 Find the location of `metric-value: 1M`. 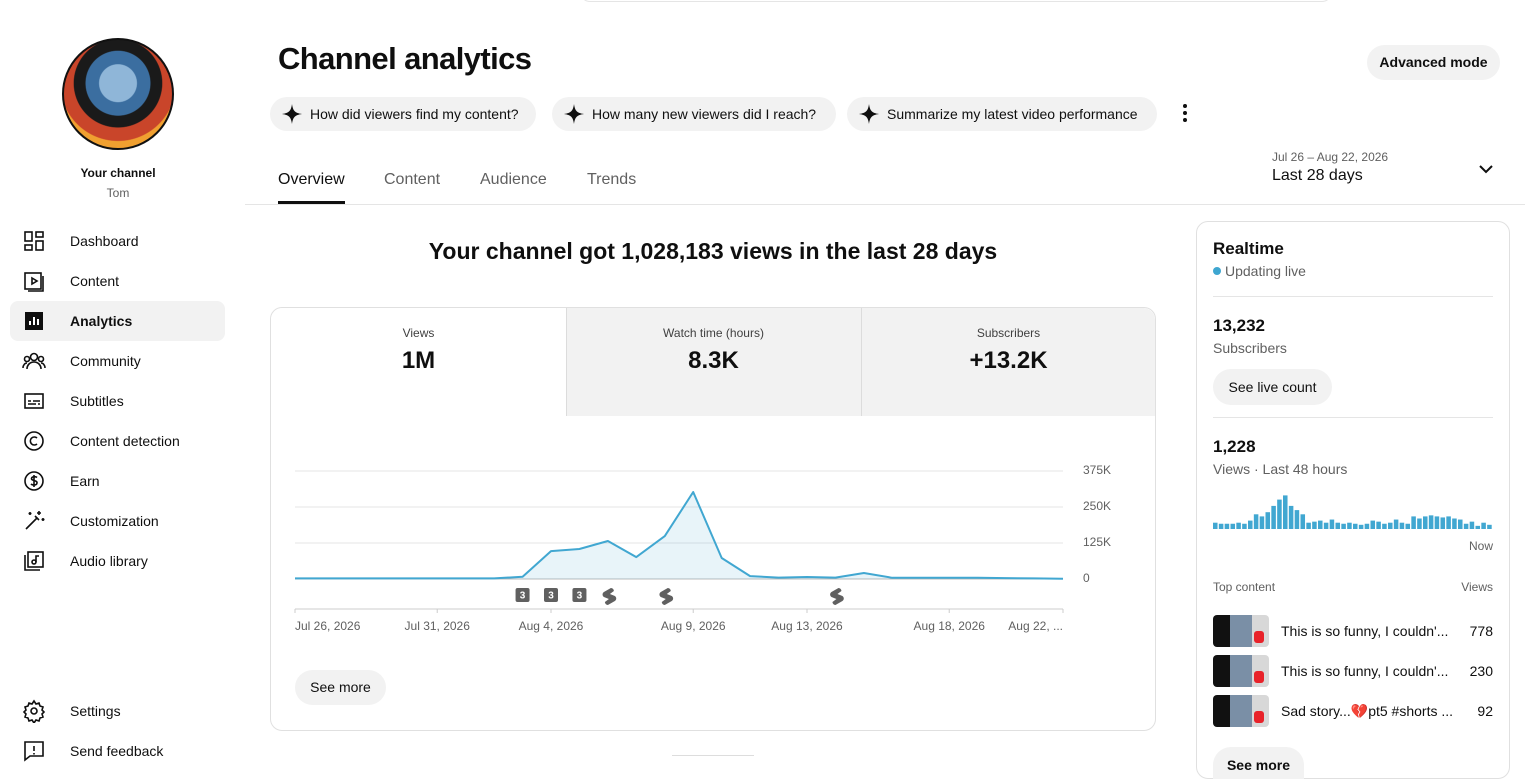

metric-value: 1M is located at coordinates (418, 360).